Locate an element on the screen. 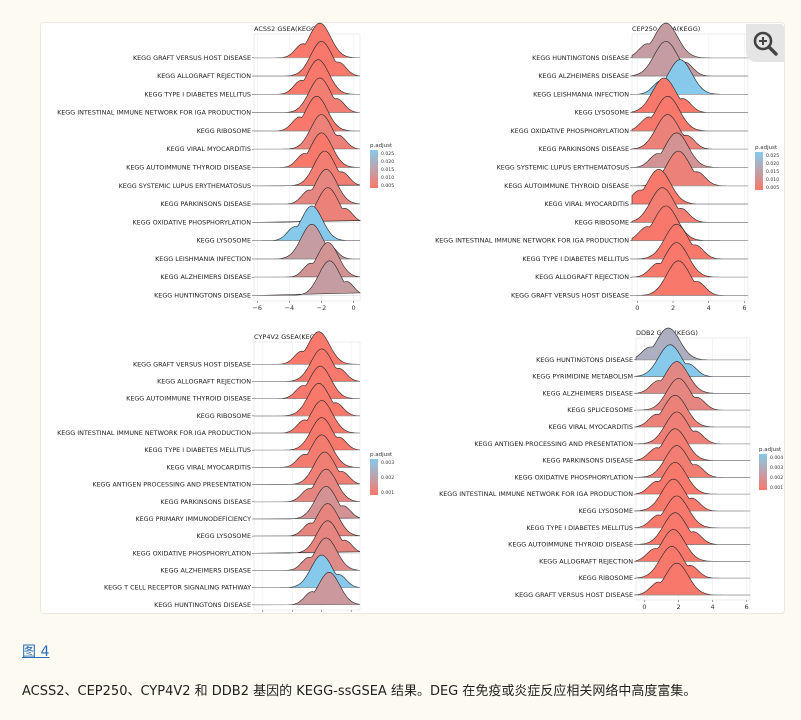  zoom-button is located at coordinates (765, 43).